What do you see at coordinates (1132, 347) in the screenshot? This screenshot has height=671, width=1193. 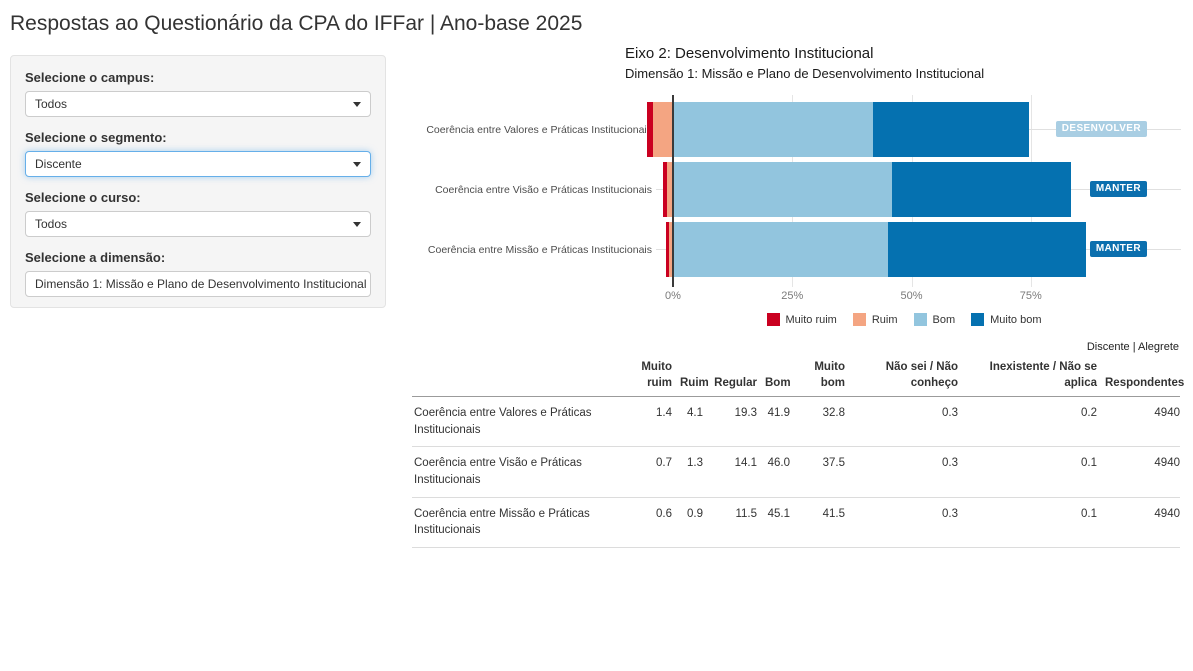 I see `segment-campus-annotation: Discente | Alegrete` at bounding box center [1132, 347].